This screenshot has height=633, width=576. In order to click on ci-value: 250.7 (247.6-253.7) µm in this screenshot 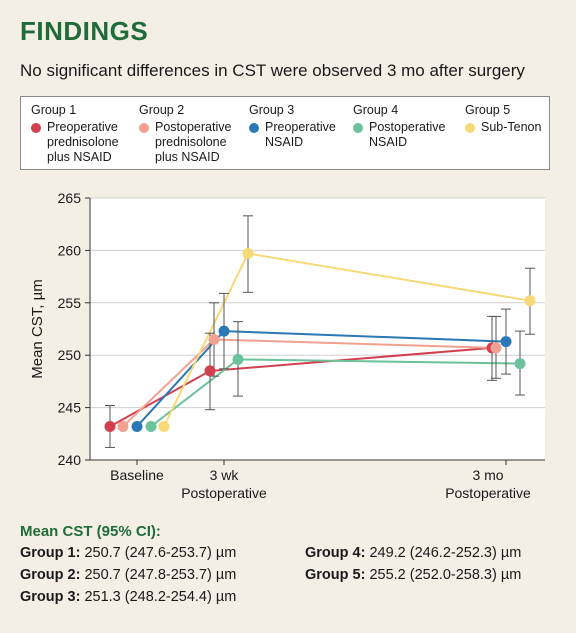, I will do `click(158, 553)`.